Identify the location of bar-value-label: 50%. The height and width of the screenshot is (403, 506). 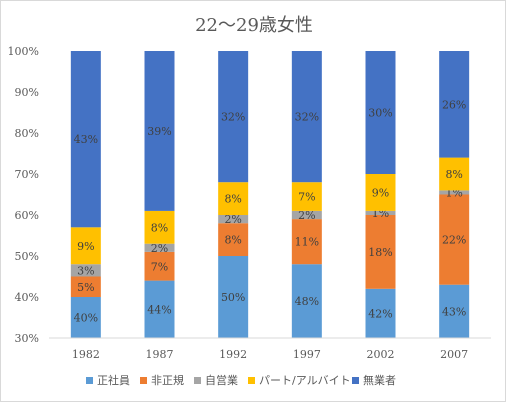
(233, 297).